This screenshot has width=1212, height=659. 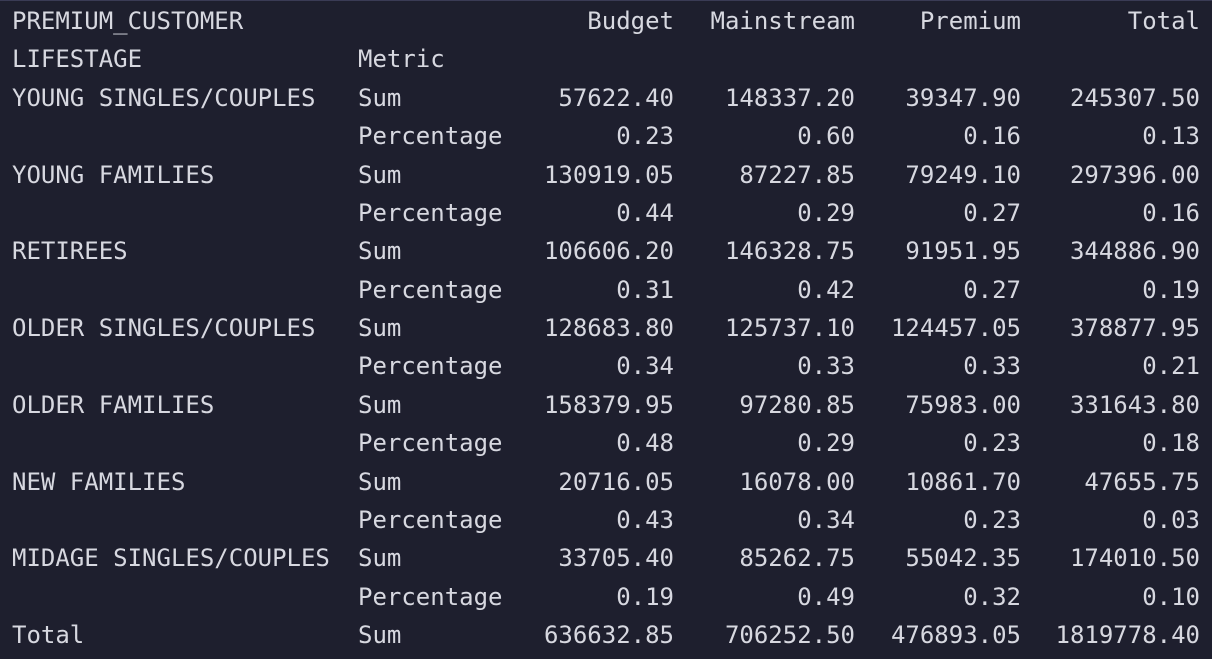 What do you see at coordinates (789, 328) in the screenshot?
I see `cell-mainstream: 125737.10` at bounding box center [789, 328].